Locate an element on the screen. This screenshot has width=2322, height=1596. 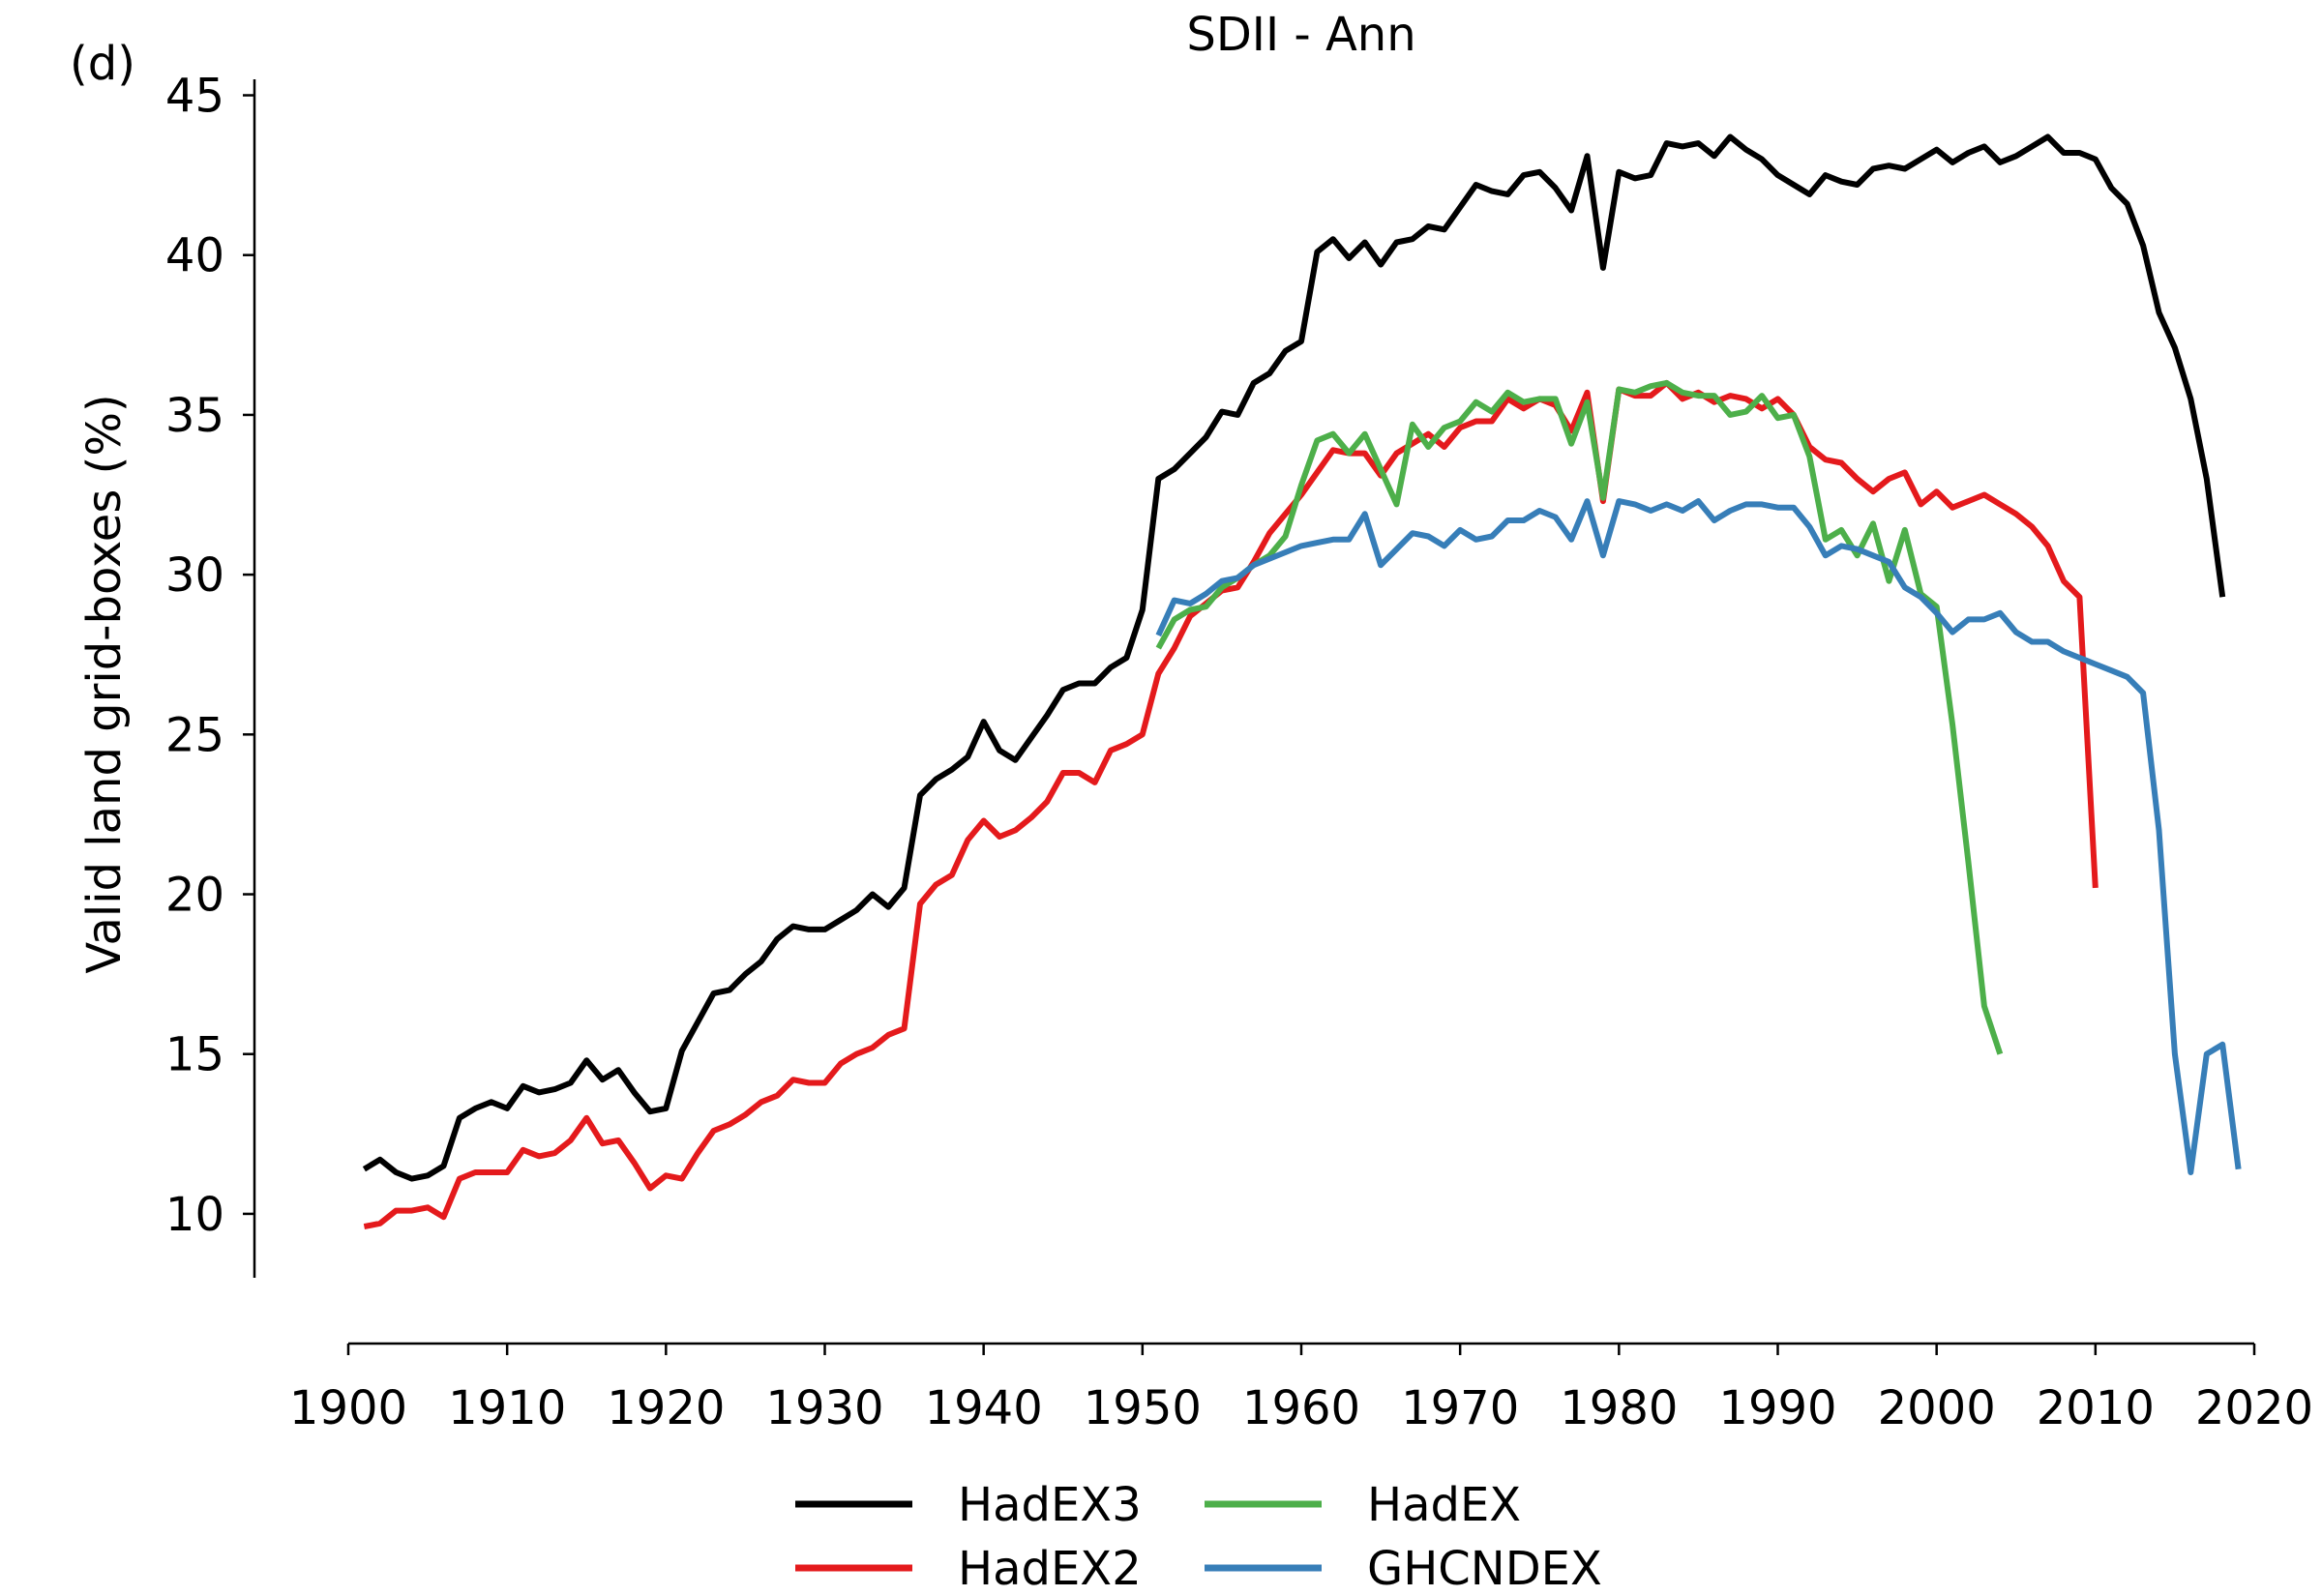
x-tick-label-2020: 2020 is located at coordinates (2254, 1408).